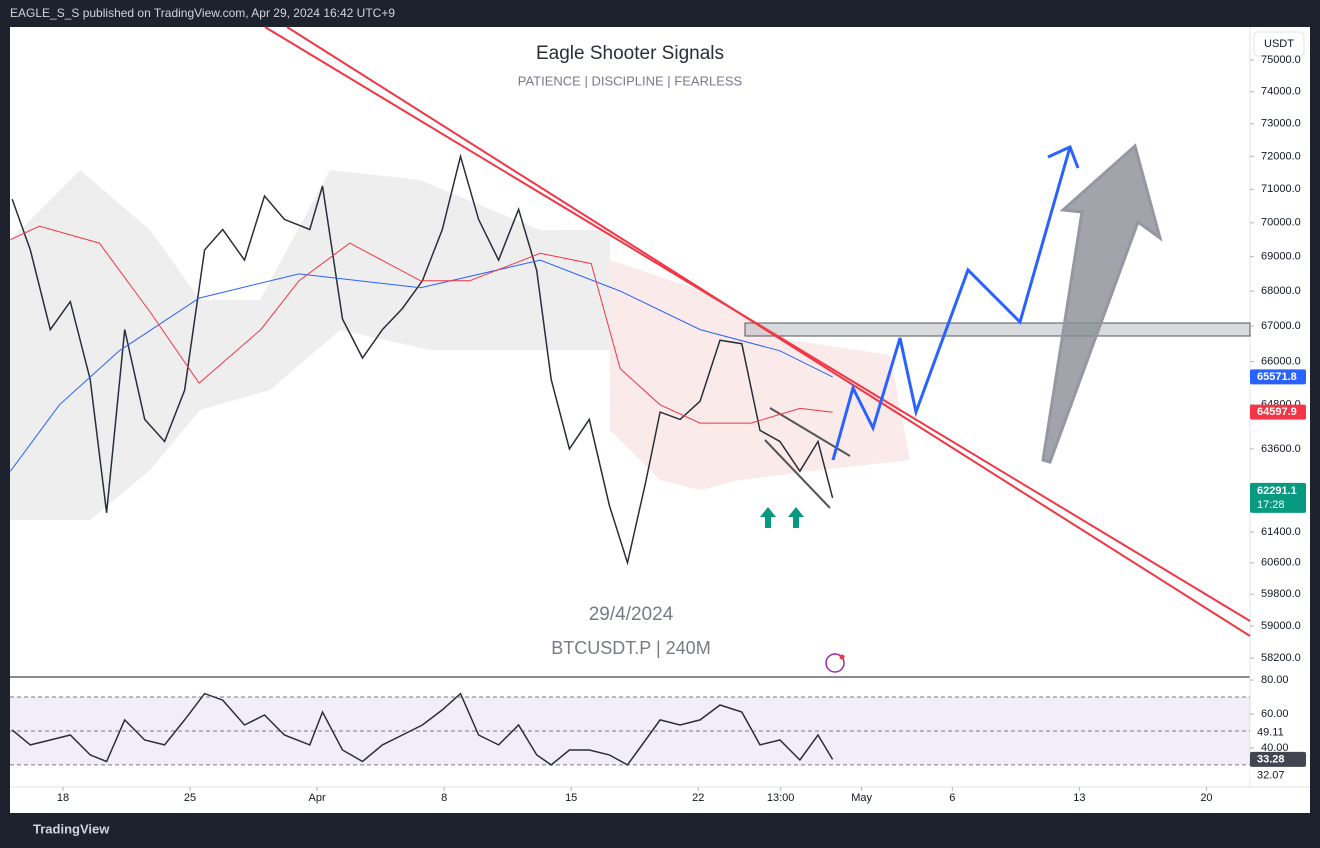  I want to click on price-badge-label: 49.11, so click(1270, 732).